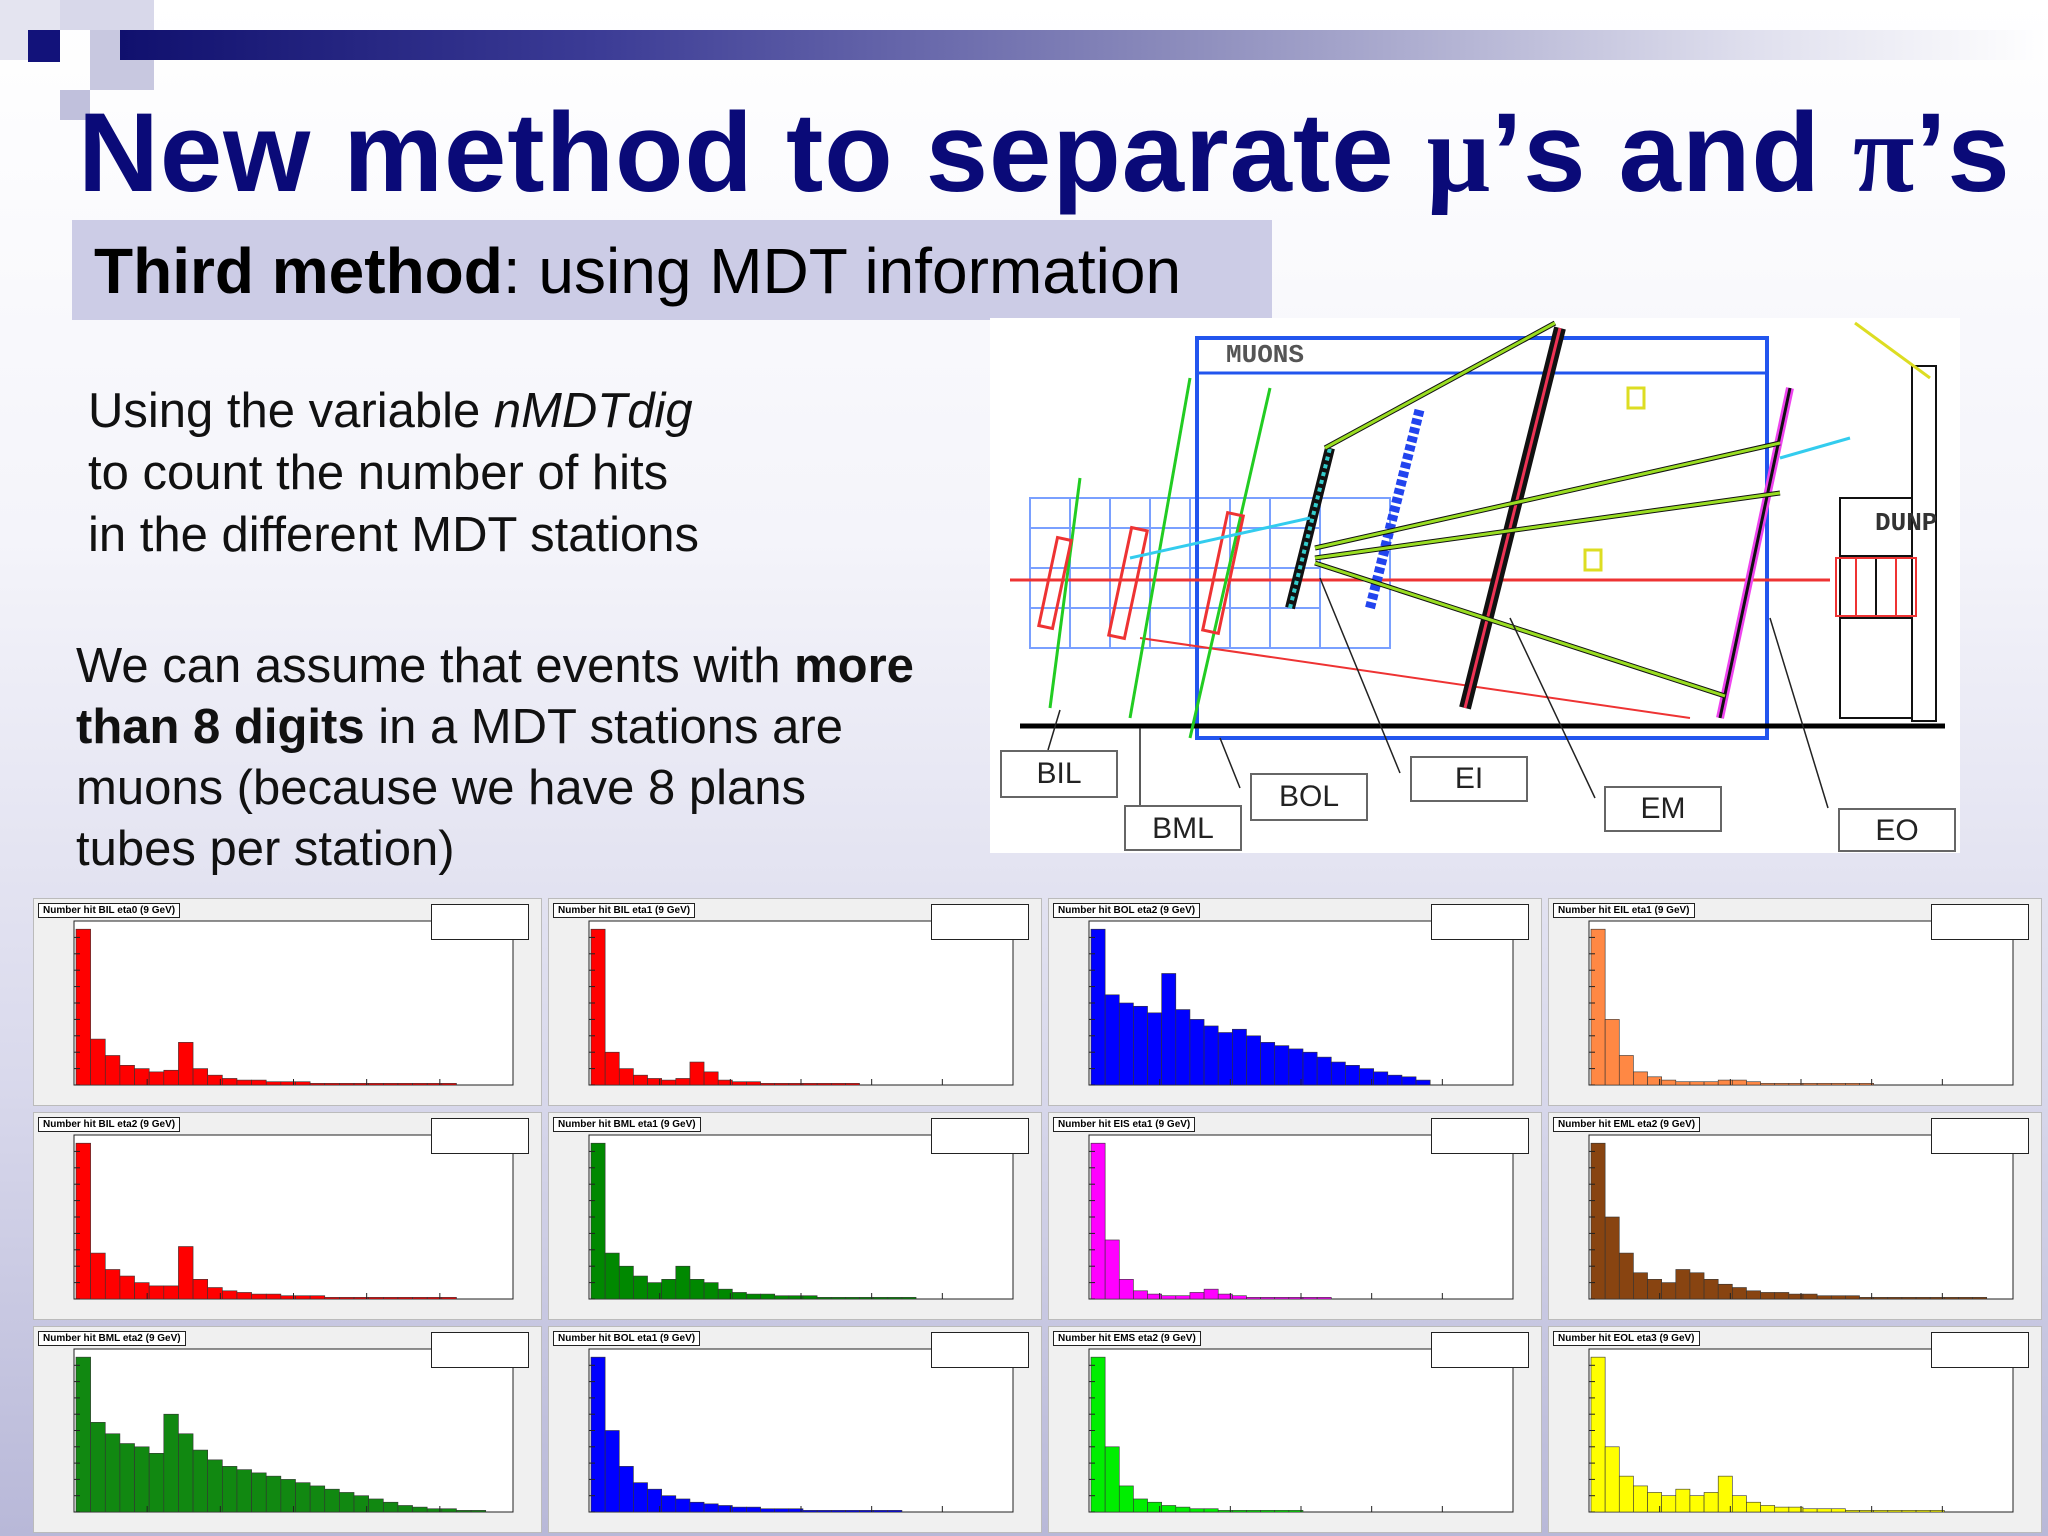 The height and width of the screenshot is (1536, 2048). What do you see at coordinates (1624, 910) in the screenshot?
I see `histogram-title: Number hit EIL eta1 (9 GeV)` at bounding box center [1624, 910].